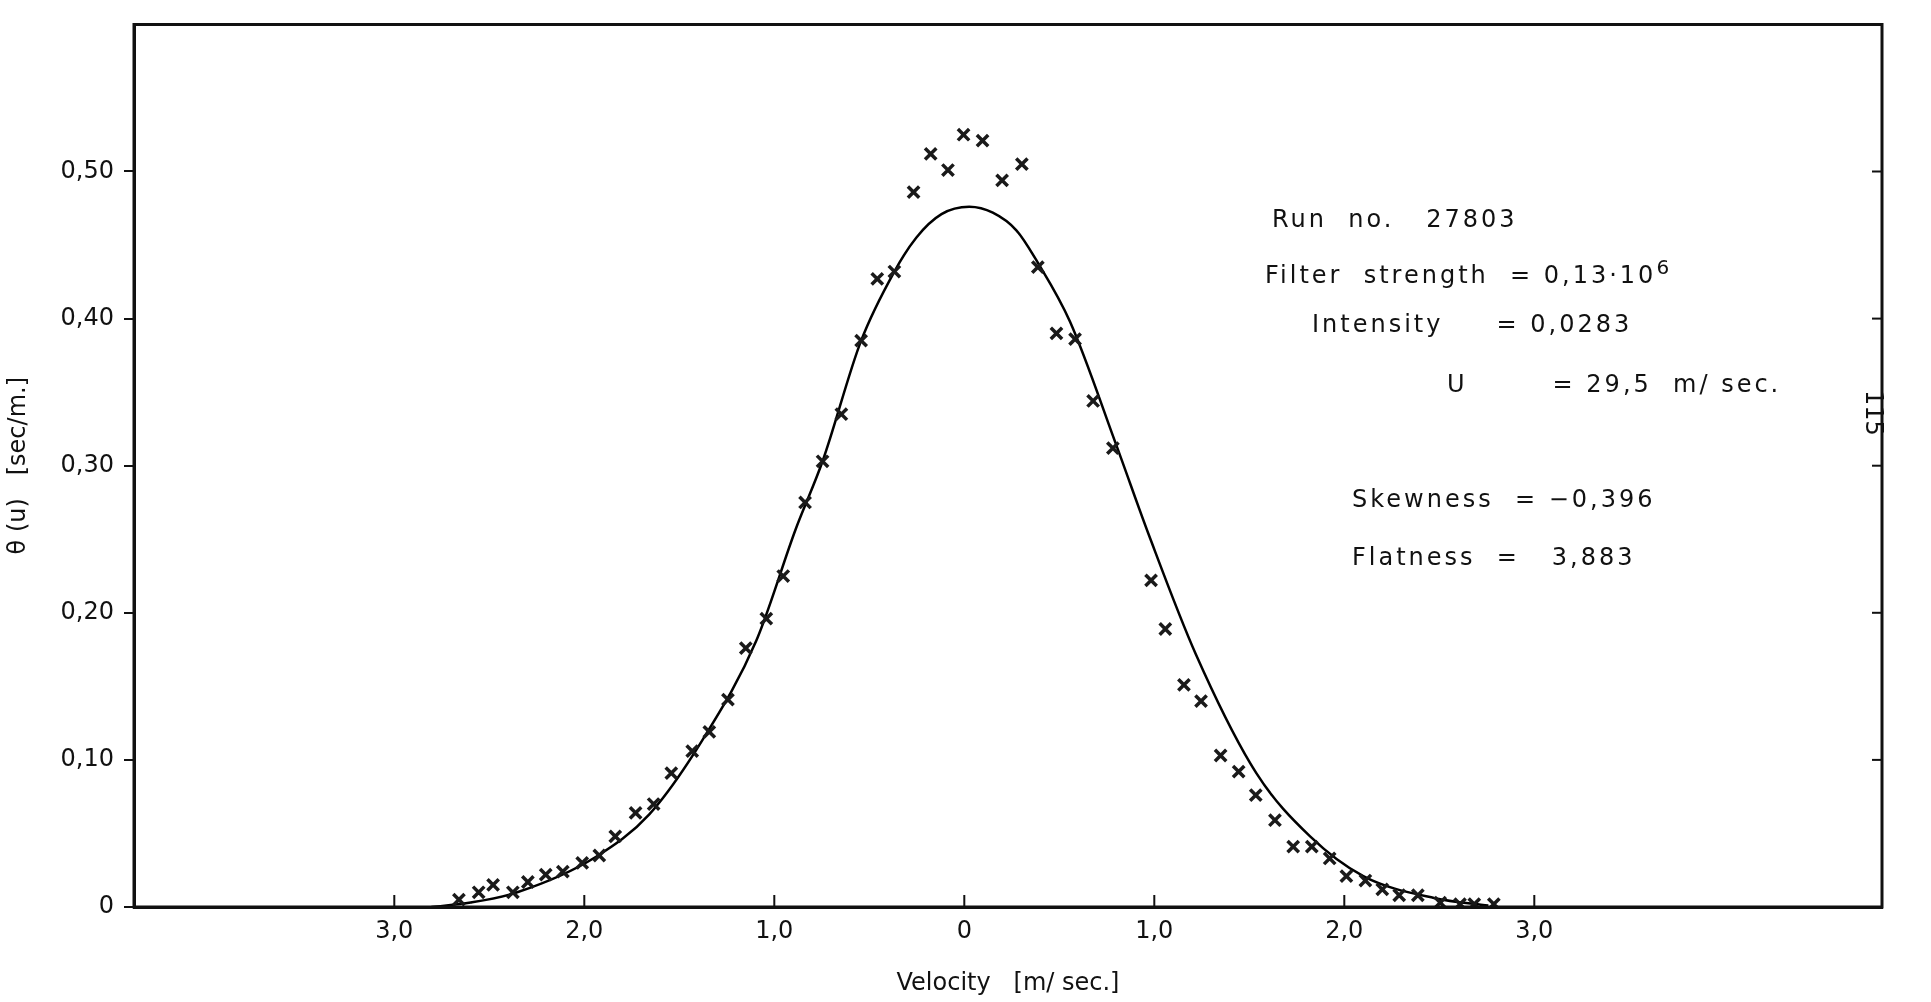  What do you see at coordinates (1504, 499) in the screenshot?
I see `annotation: Skewness = −0,396` at bounding box center [1504, 499].